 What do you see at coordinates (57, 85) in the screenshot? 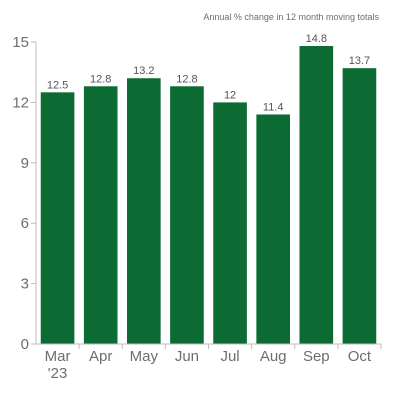
I see `data-label: 12.5` at bounding box center [57, 85].